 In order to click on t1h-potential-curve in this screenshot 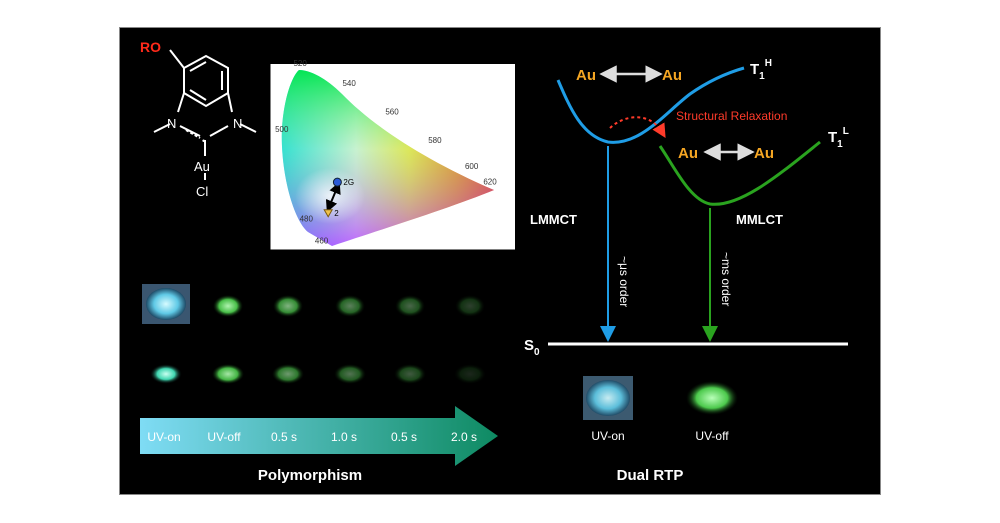, I will do `click(650, 105)`.